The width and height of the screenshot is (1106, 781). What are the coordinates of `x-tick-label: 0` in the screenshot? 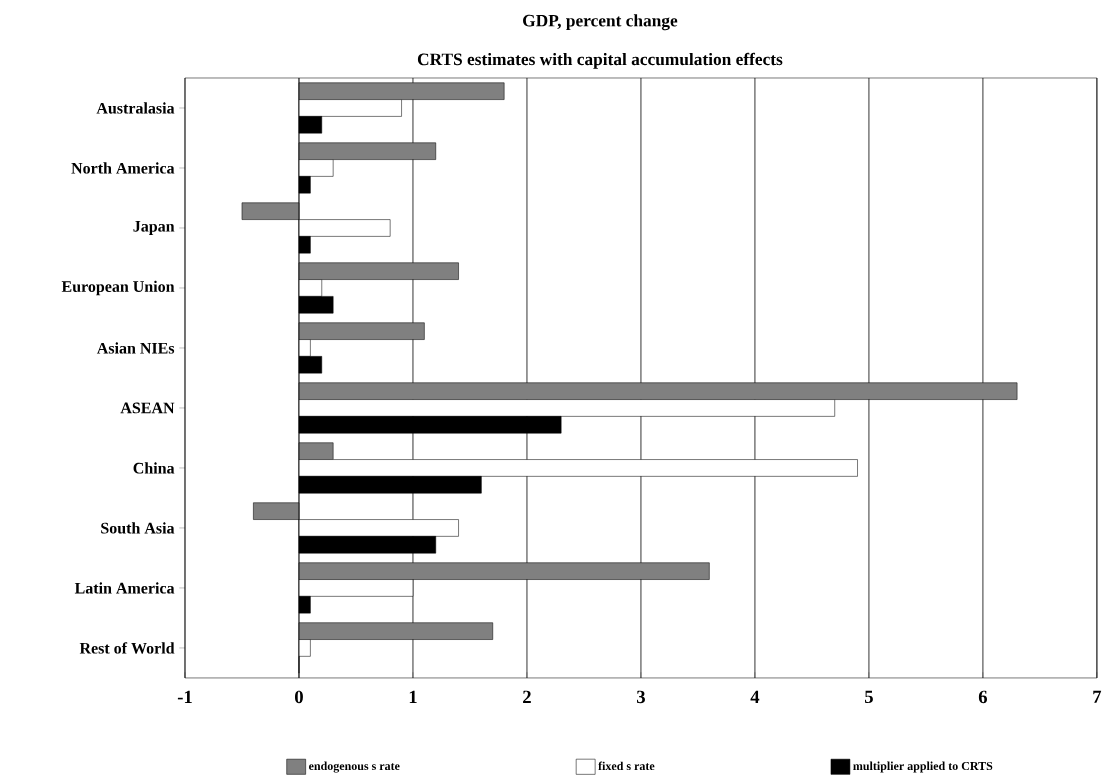 It's located at (299, 697).